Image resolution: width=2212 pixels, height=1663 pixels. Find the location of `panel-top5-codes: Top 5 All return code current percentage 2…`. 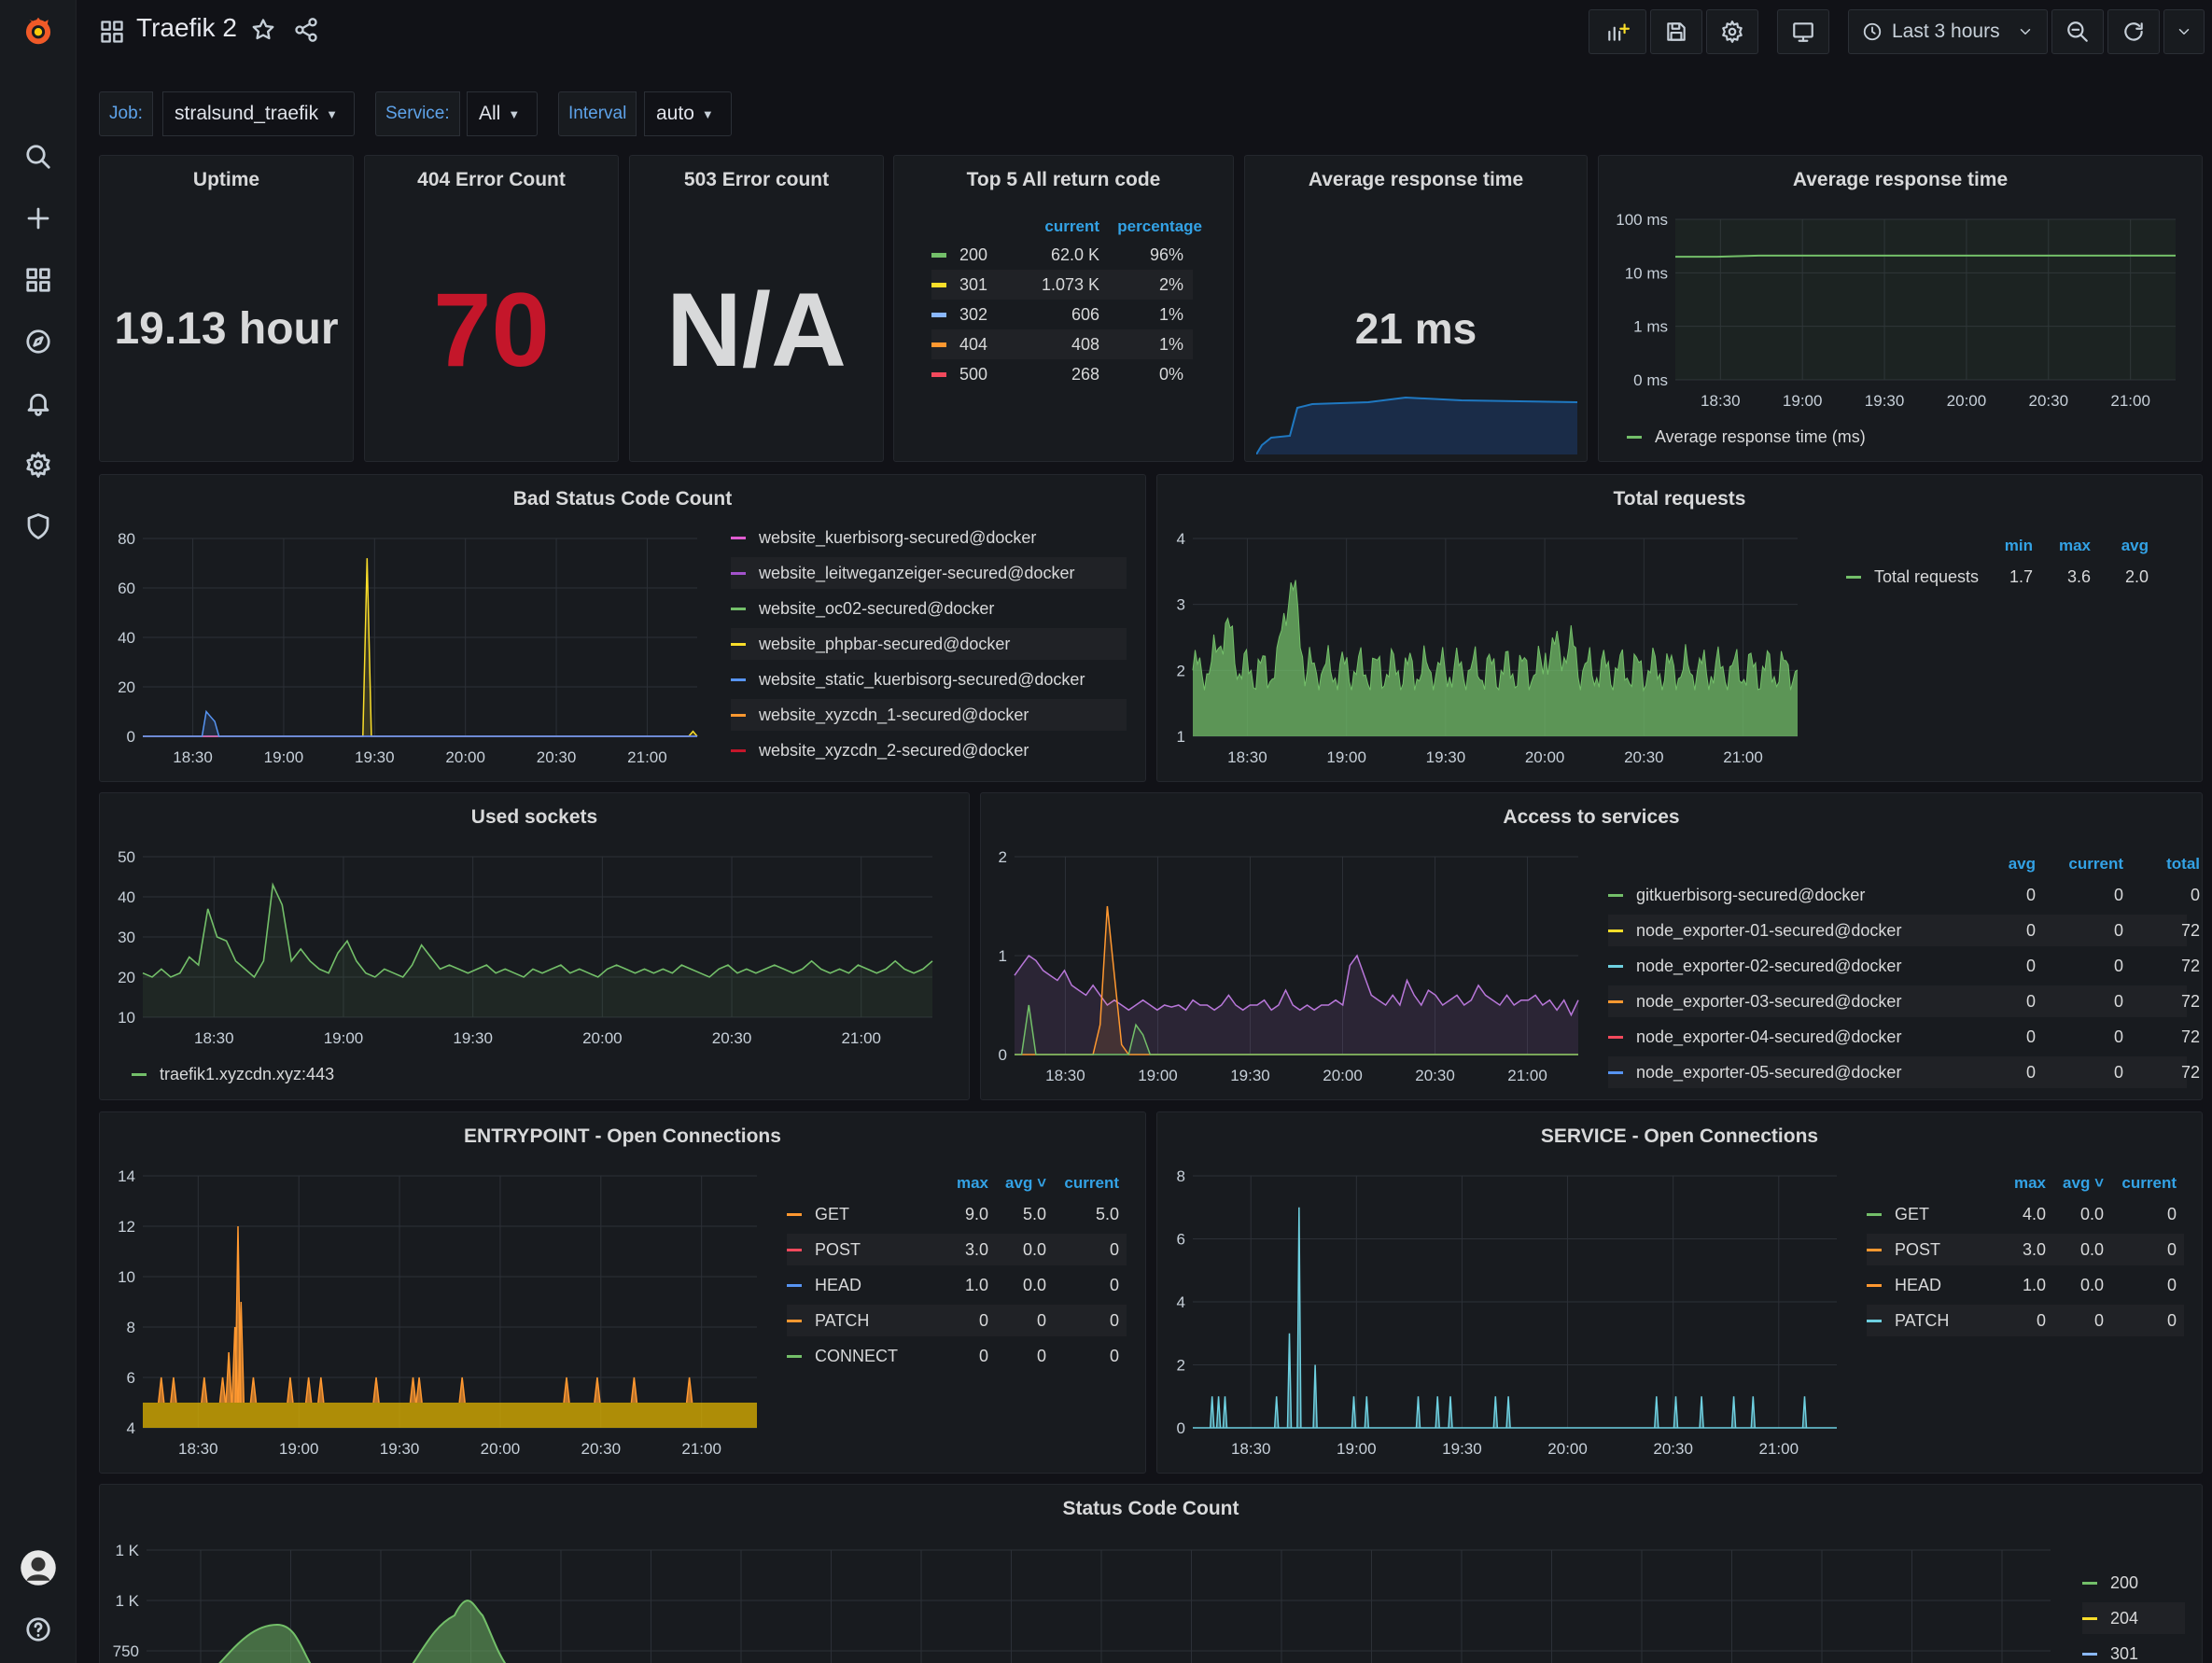

panel-top5-codes: Top 5 All return code current percentage 2… is located at coordinates (1063, 309).